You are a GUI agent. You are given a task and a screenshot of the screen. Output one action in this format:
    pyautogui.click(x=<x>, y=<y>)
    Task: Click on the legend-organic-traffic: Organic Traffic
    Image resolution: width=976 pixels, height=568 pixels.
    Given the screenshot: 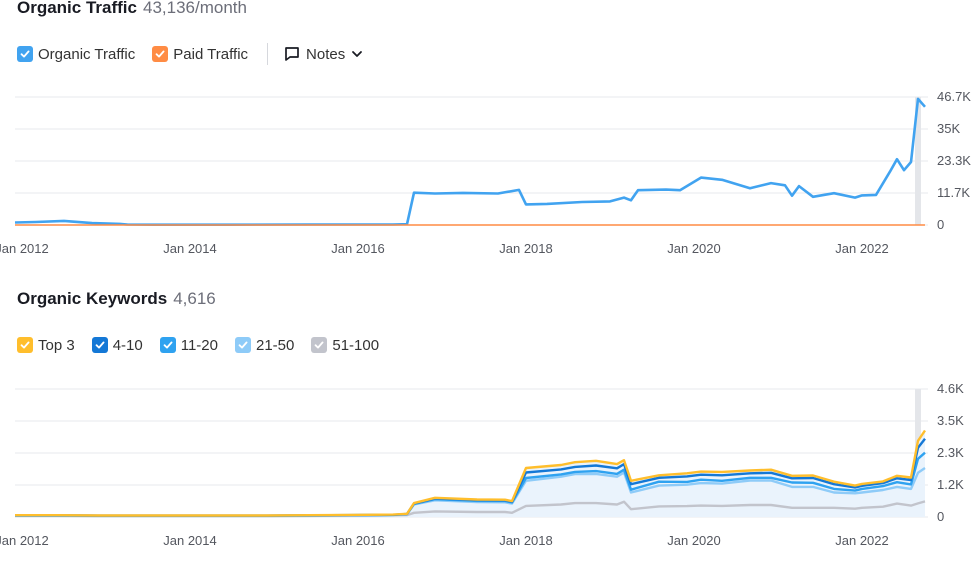 What is the action you would take?
    pyautogui.click(x=76, y=54)
    